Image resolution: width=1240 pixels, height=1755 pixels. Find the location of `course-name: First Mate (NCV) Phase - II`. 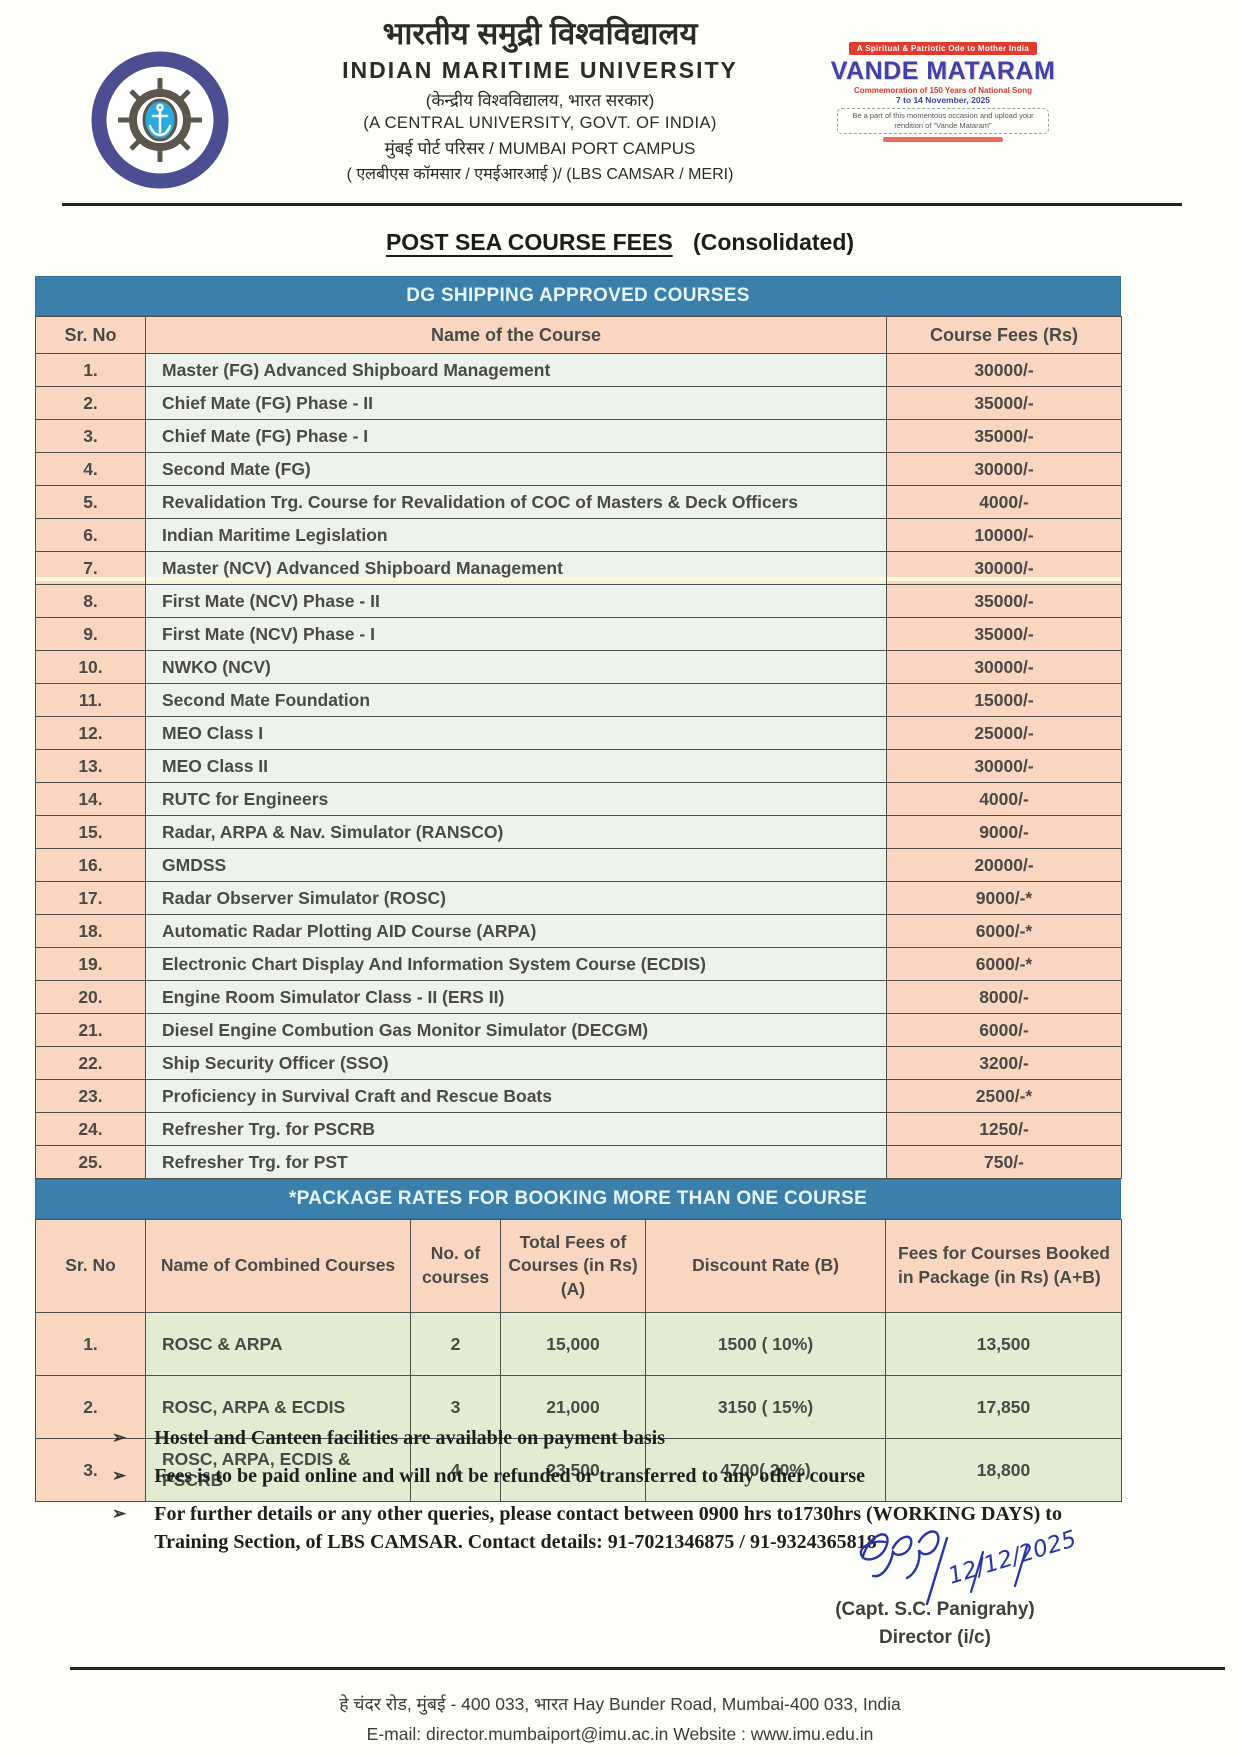

course-name: First Mate (NCV) Phase - II is located at coordinates (516, 601).